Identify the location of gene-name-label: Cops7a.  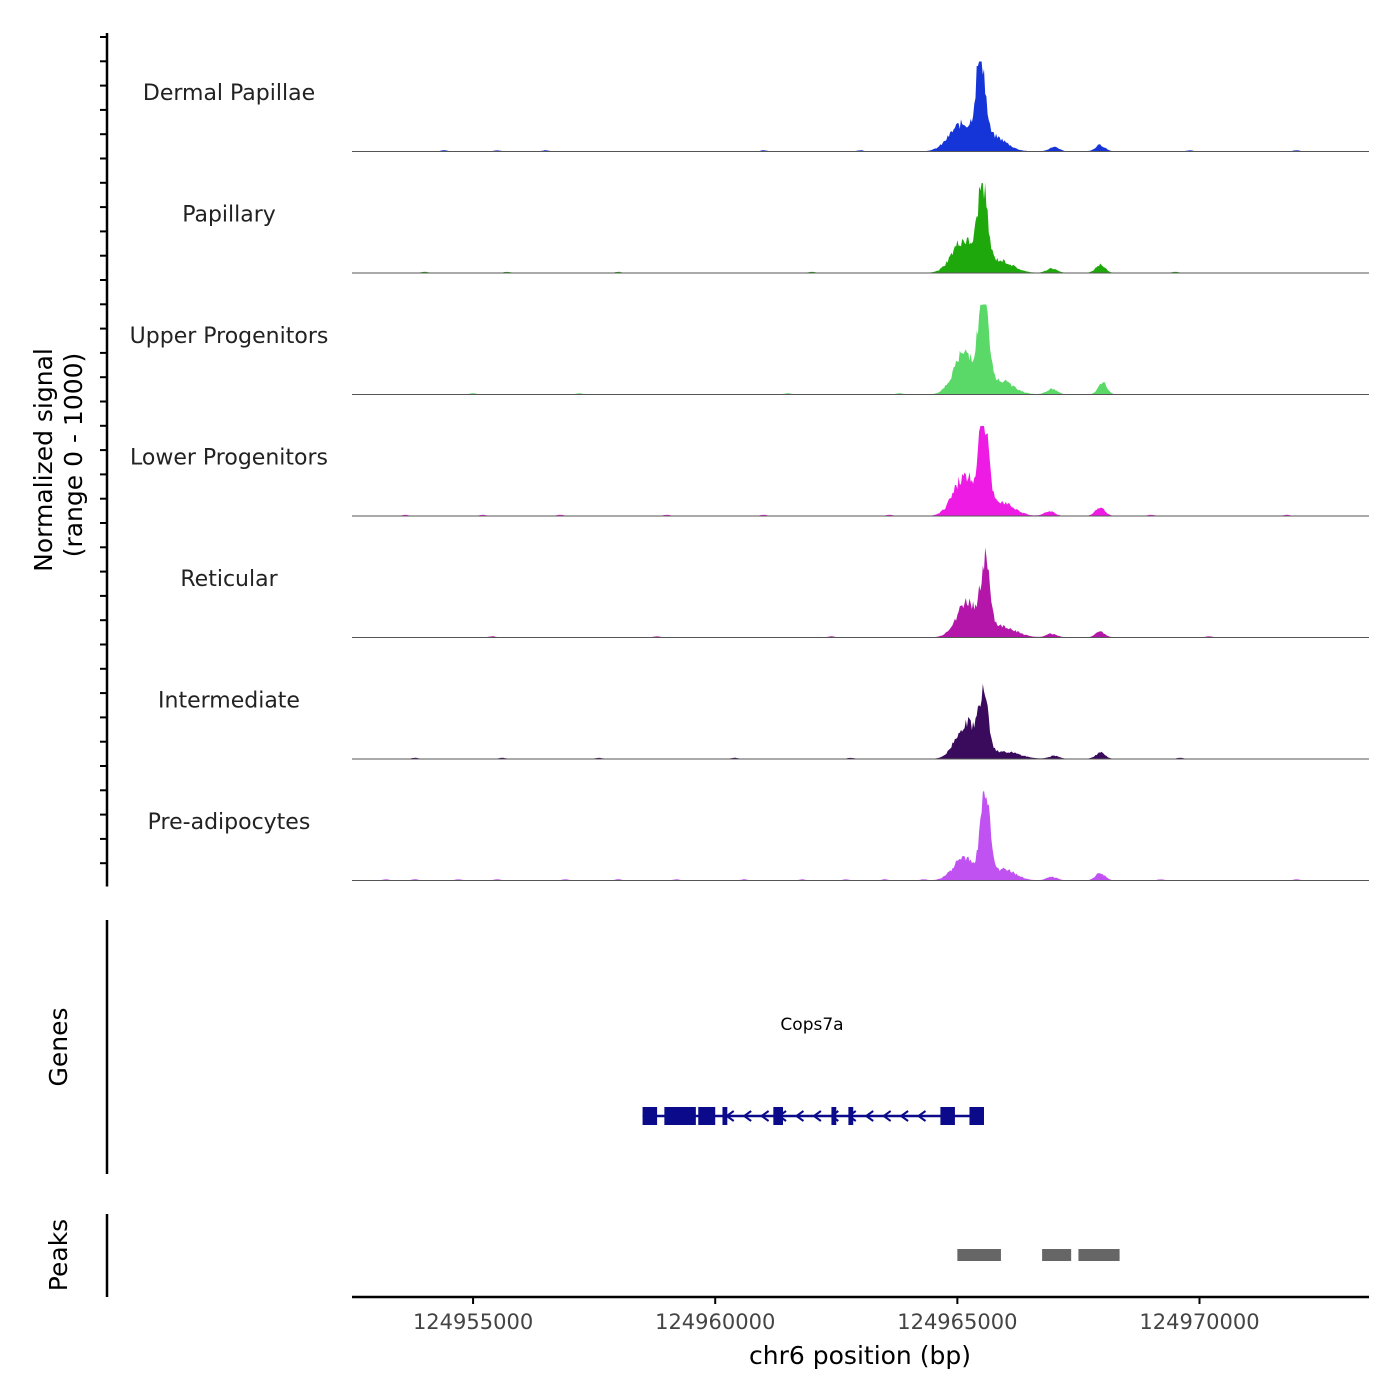
(811, 1025).